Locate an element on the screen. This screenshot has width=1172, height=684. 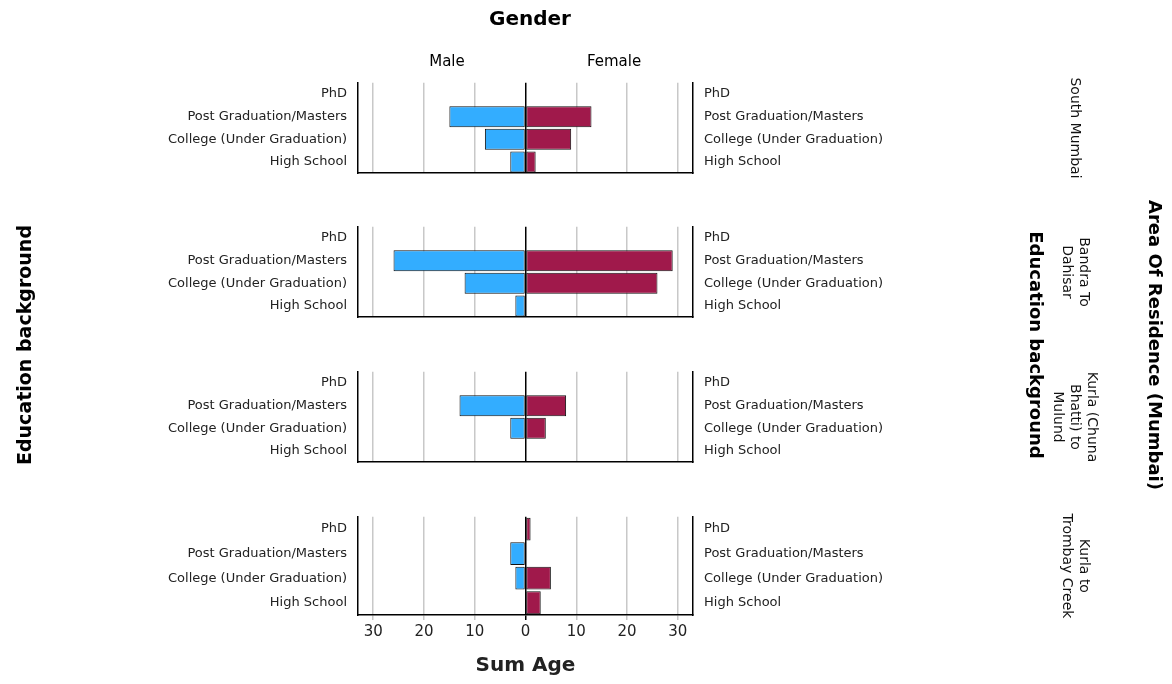
y2-axis-title: Kurla (Chuna Bhatti) to Mulund is located at coordinates (1076, 417).